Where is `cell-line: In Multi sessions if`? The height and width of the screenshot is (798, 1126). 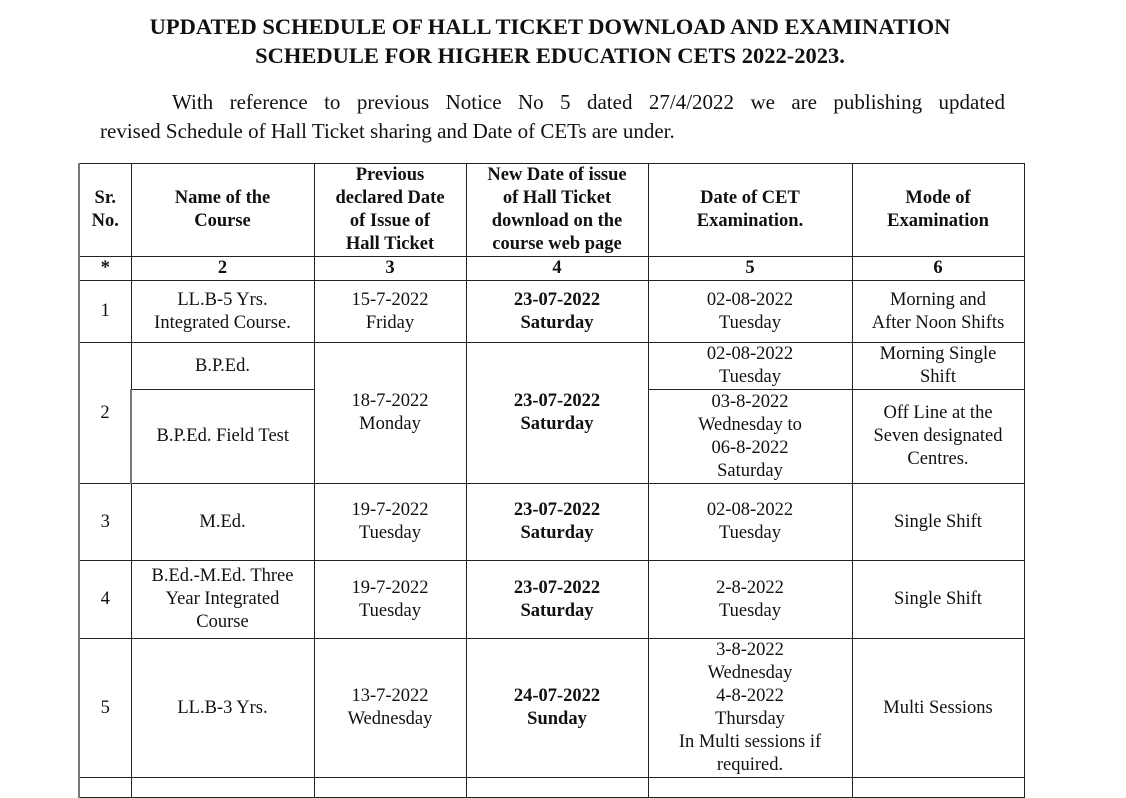 cell-line: In Multi sessions if is located at coordinates (750, 742).